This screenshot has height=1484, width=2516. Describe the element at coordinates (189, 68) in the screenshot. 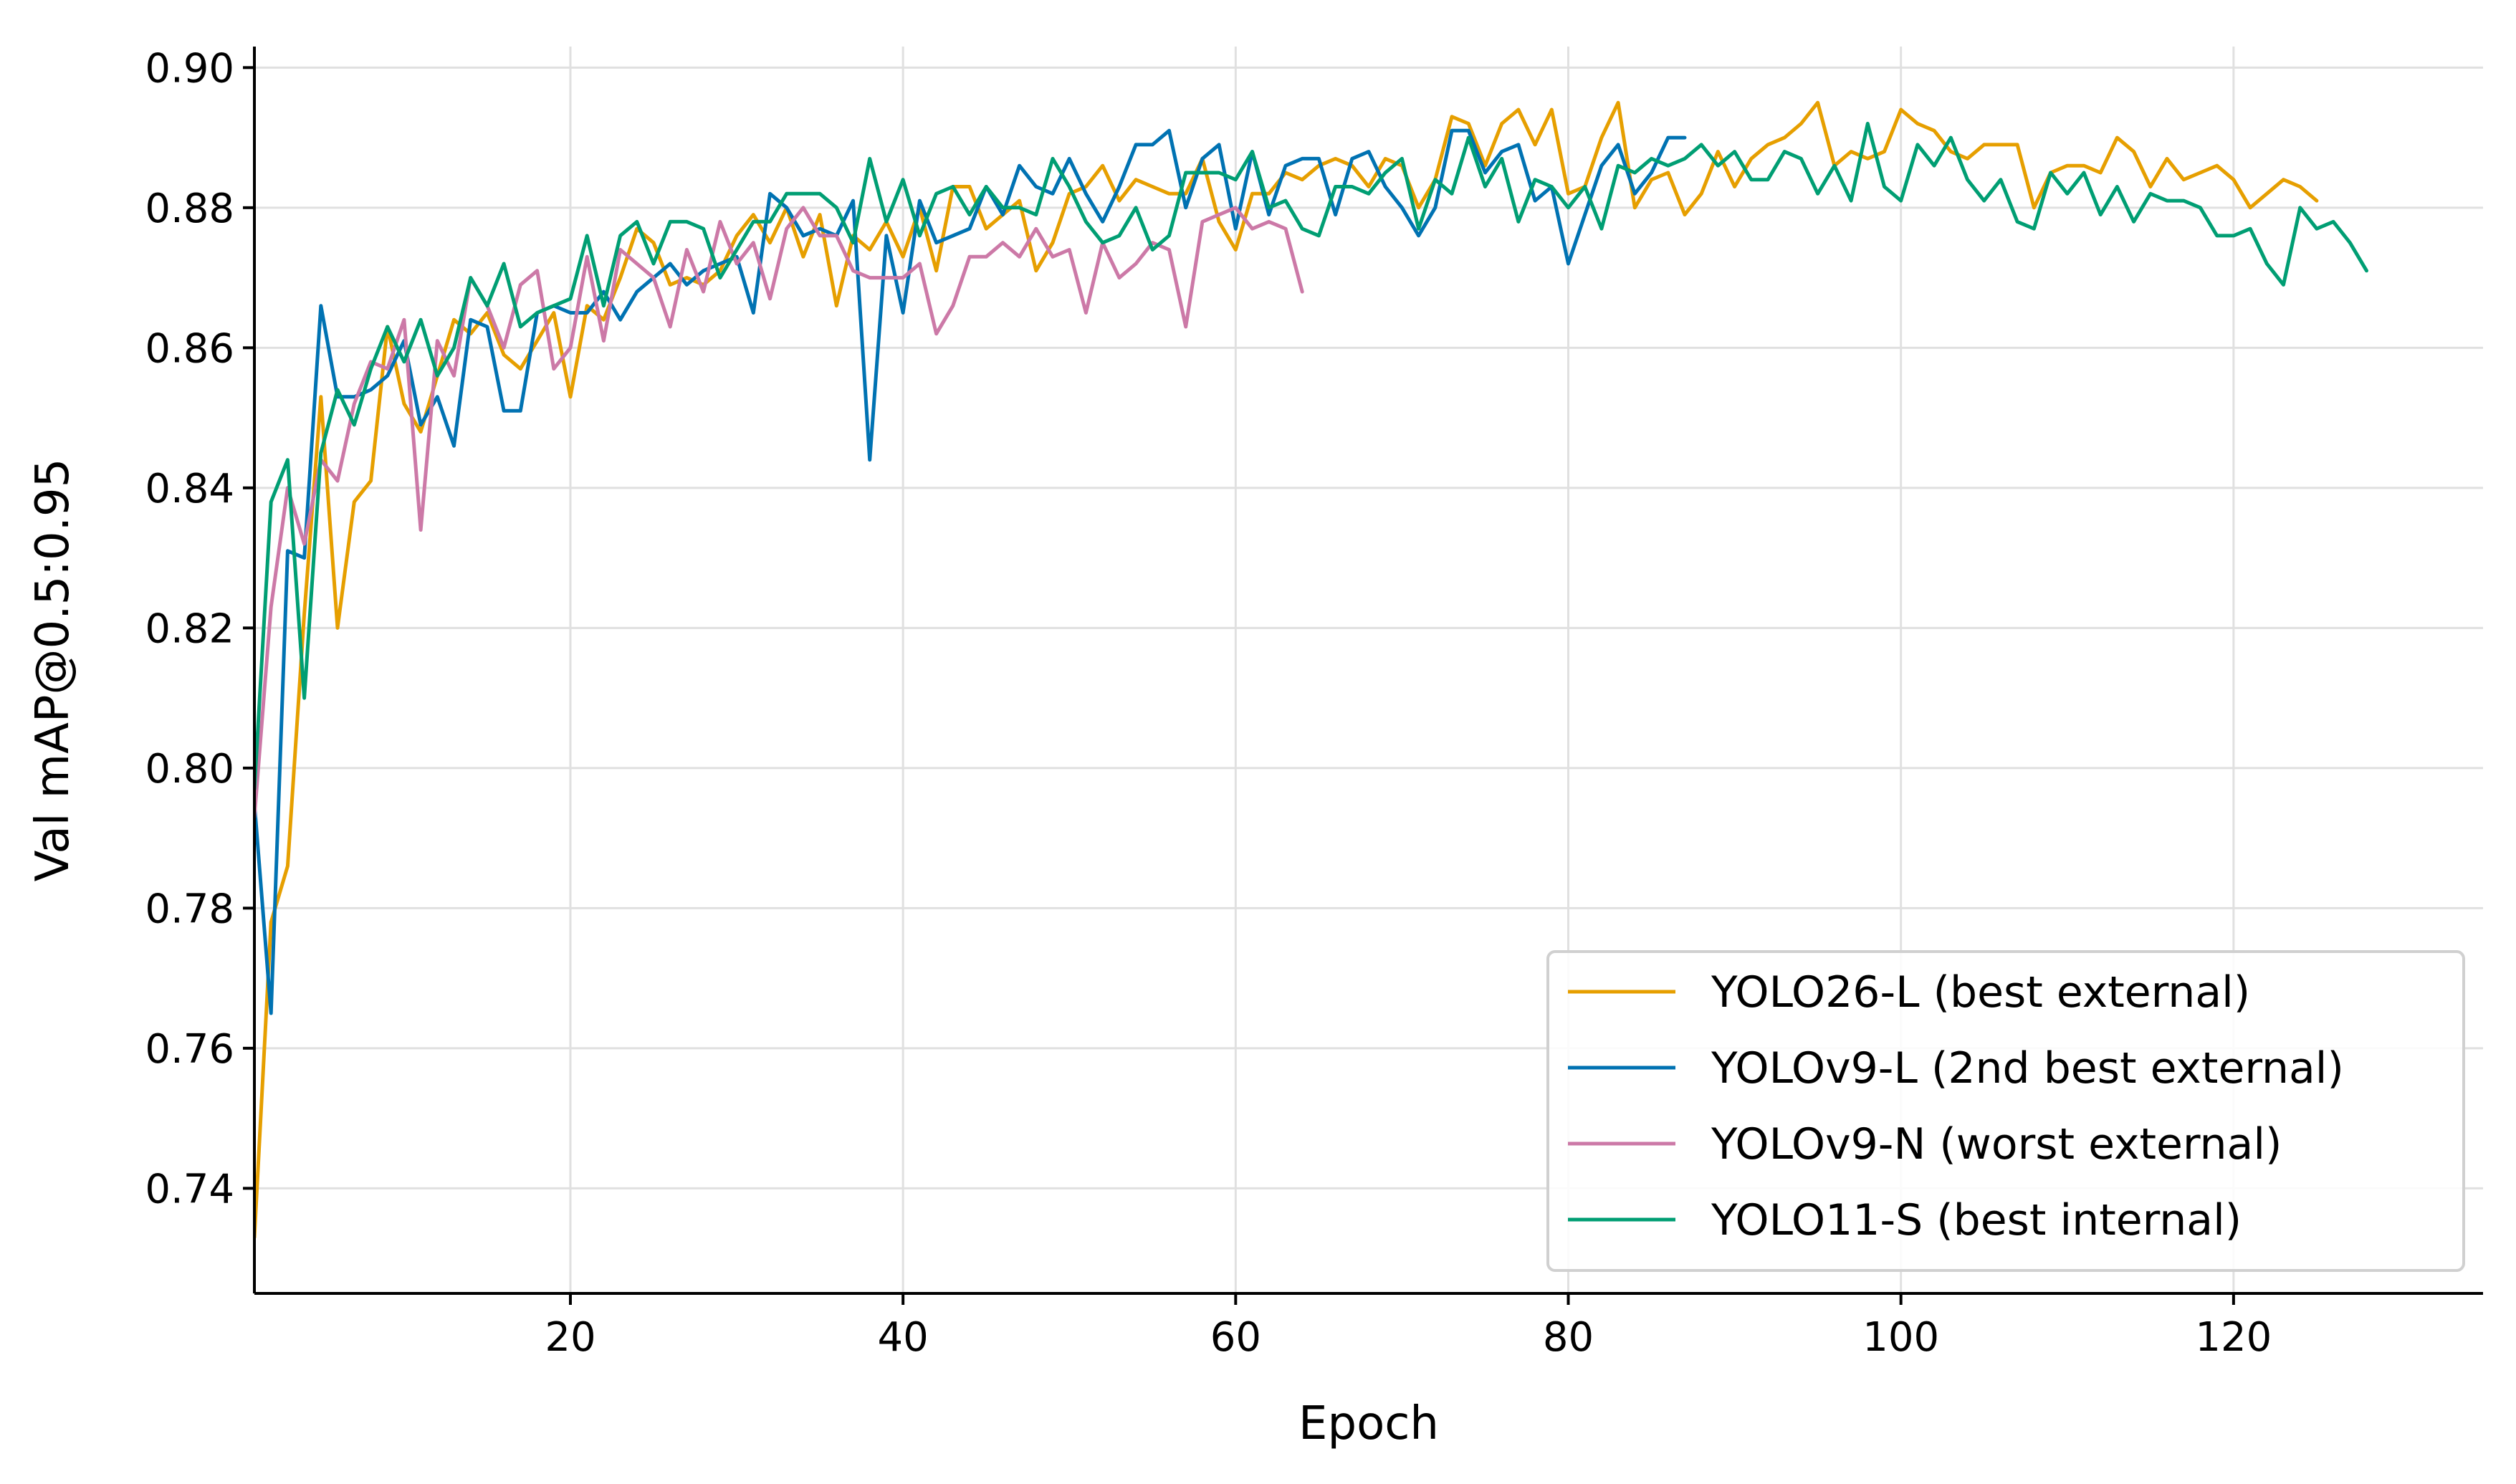

I see `y-tick-label: 0.90` at that location.